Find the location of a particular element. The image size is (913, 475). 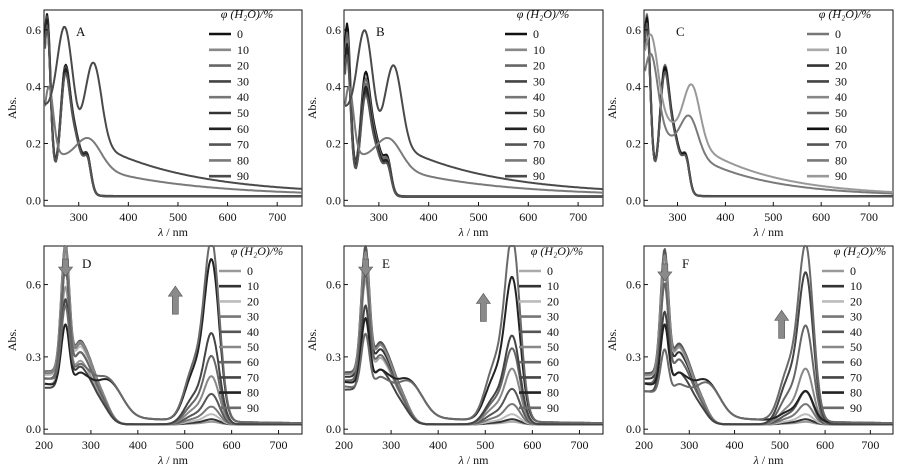

plot-frame is located at coordinates (473, 340).